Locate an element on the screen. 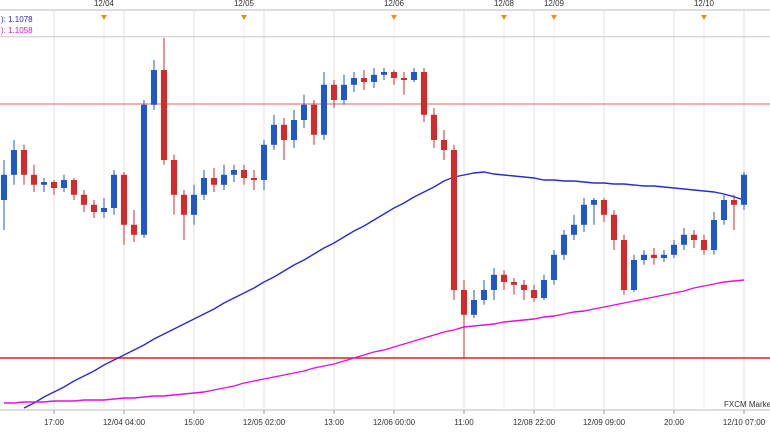  date-label: 12/06 is located at coordinates (394, 4).